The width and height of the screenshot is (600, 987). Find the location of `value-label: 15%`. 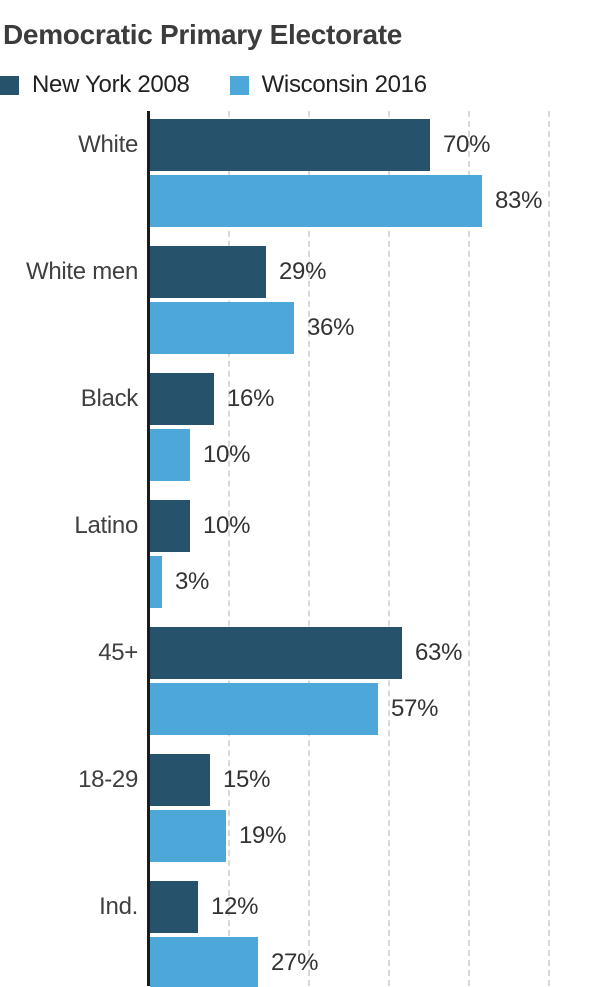

value-label: 15% is located at coordinates (247, 779).